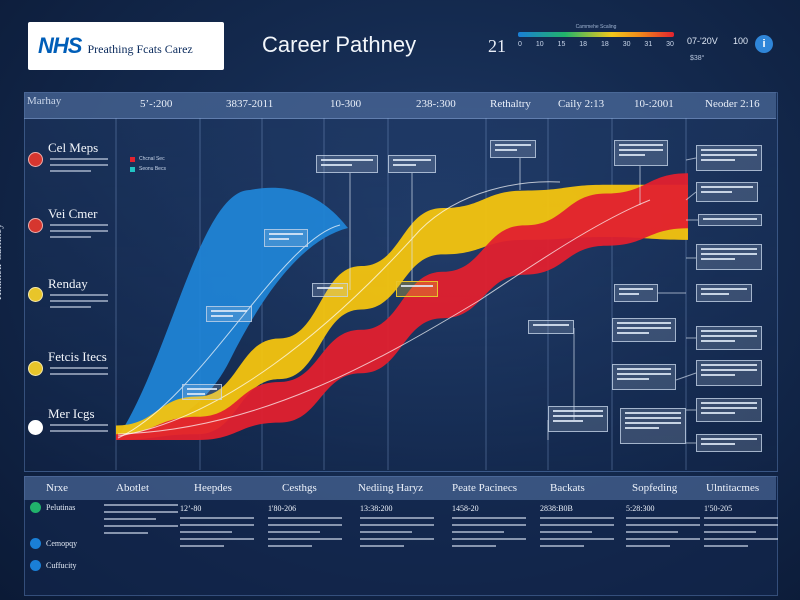 The image size is (800, 600). I want to click on legend-swatch, so click(132, 169).